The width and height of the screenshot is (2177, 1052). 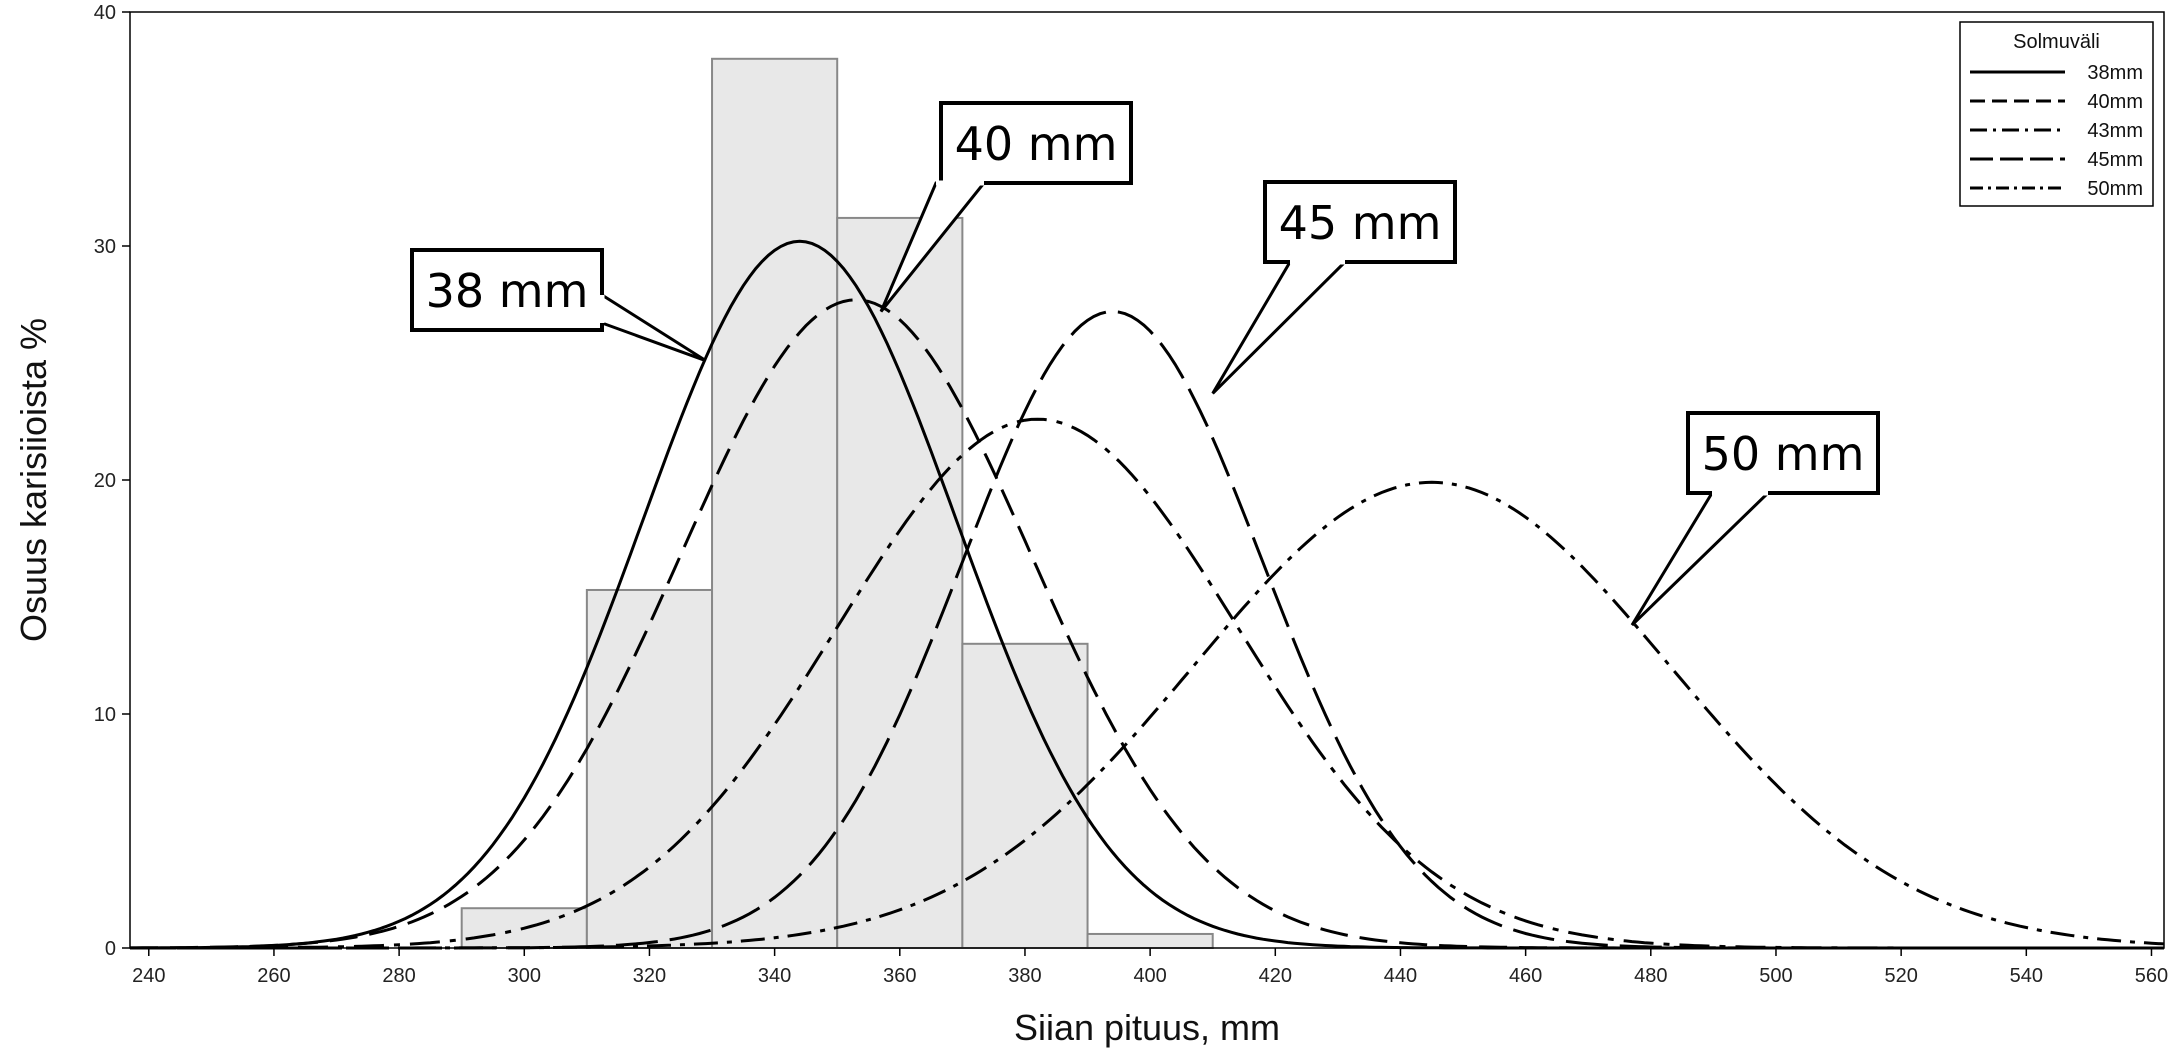 I want to click on legend: Solmuväli 38mm 40mm 43mm 45mm 50mm, so click(x=2056, y=114).